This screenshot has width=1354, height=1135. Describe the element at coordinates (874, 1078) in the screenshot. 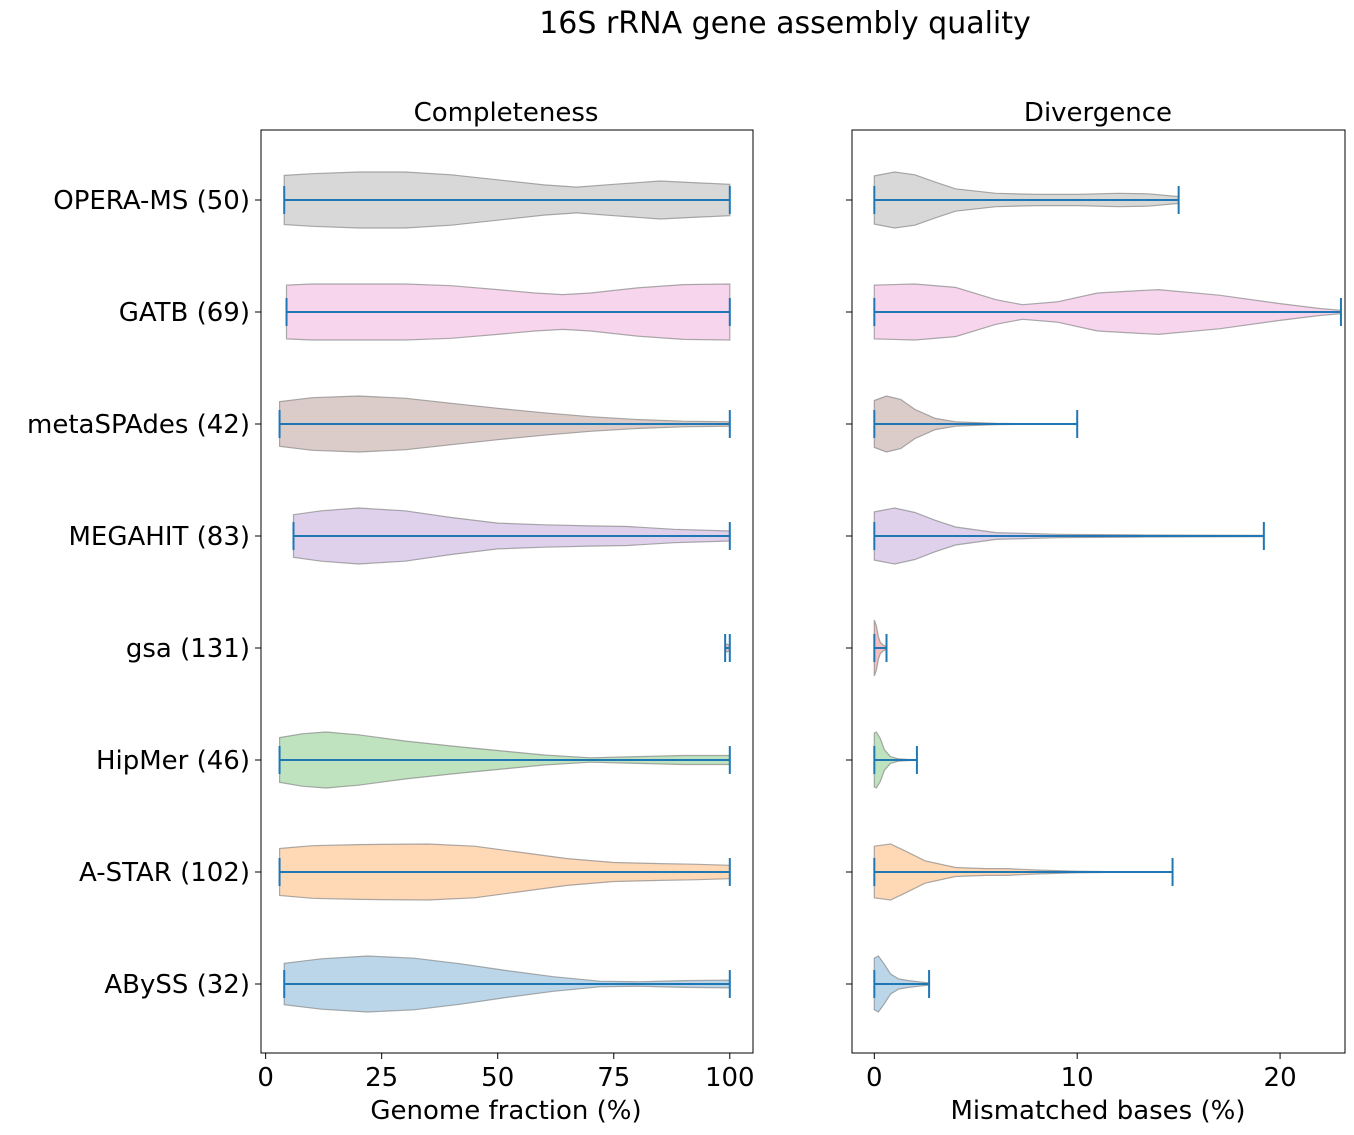

I see `divergence-x-tick-label-0: 0` at that location.